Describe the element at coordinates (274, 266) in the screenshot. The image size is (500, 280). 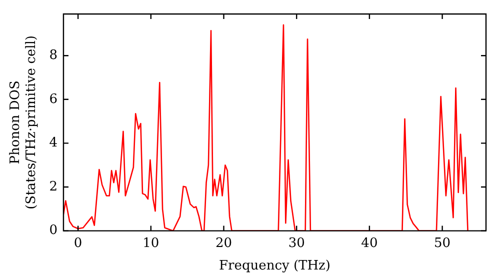
I see `x-axis-title: Frequency (THz)` at that location.